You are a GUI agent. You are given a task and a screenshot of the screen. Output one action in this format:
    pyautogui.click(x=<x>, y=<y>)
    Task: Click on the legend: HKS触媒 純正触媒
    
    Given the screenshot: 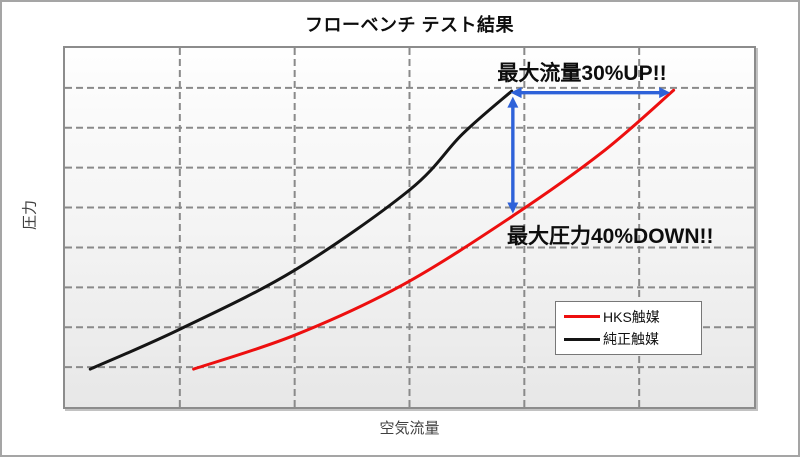 What is the action you would take?
    pyautogui.click(x=628, y=328)
    